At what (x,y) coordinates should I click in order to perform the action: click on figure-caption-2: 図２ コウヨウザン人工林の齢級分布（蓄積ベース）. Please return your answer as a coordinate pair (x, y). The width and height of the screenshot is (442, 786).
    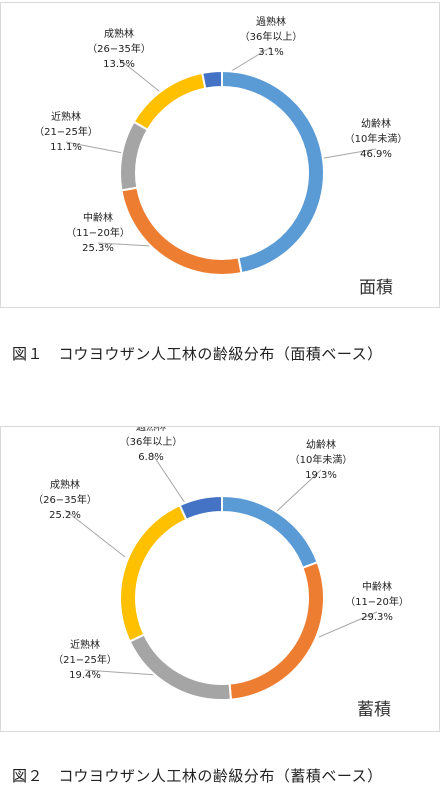
    Looking at the image, I should click on (197, 776).